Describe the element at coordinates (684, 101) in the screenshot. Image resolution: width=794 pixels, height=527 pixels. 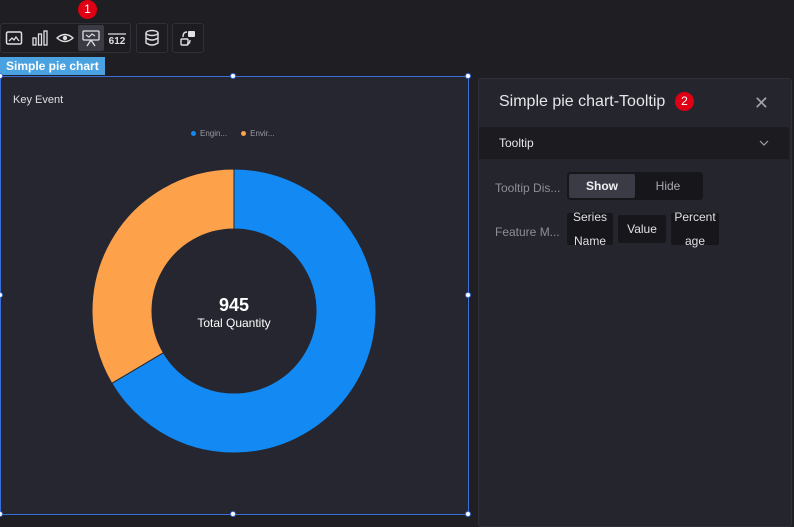
I see `callout-badge-2: 2` at that location.